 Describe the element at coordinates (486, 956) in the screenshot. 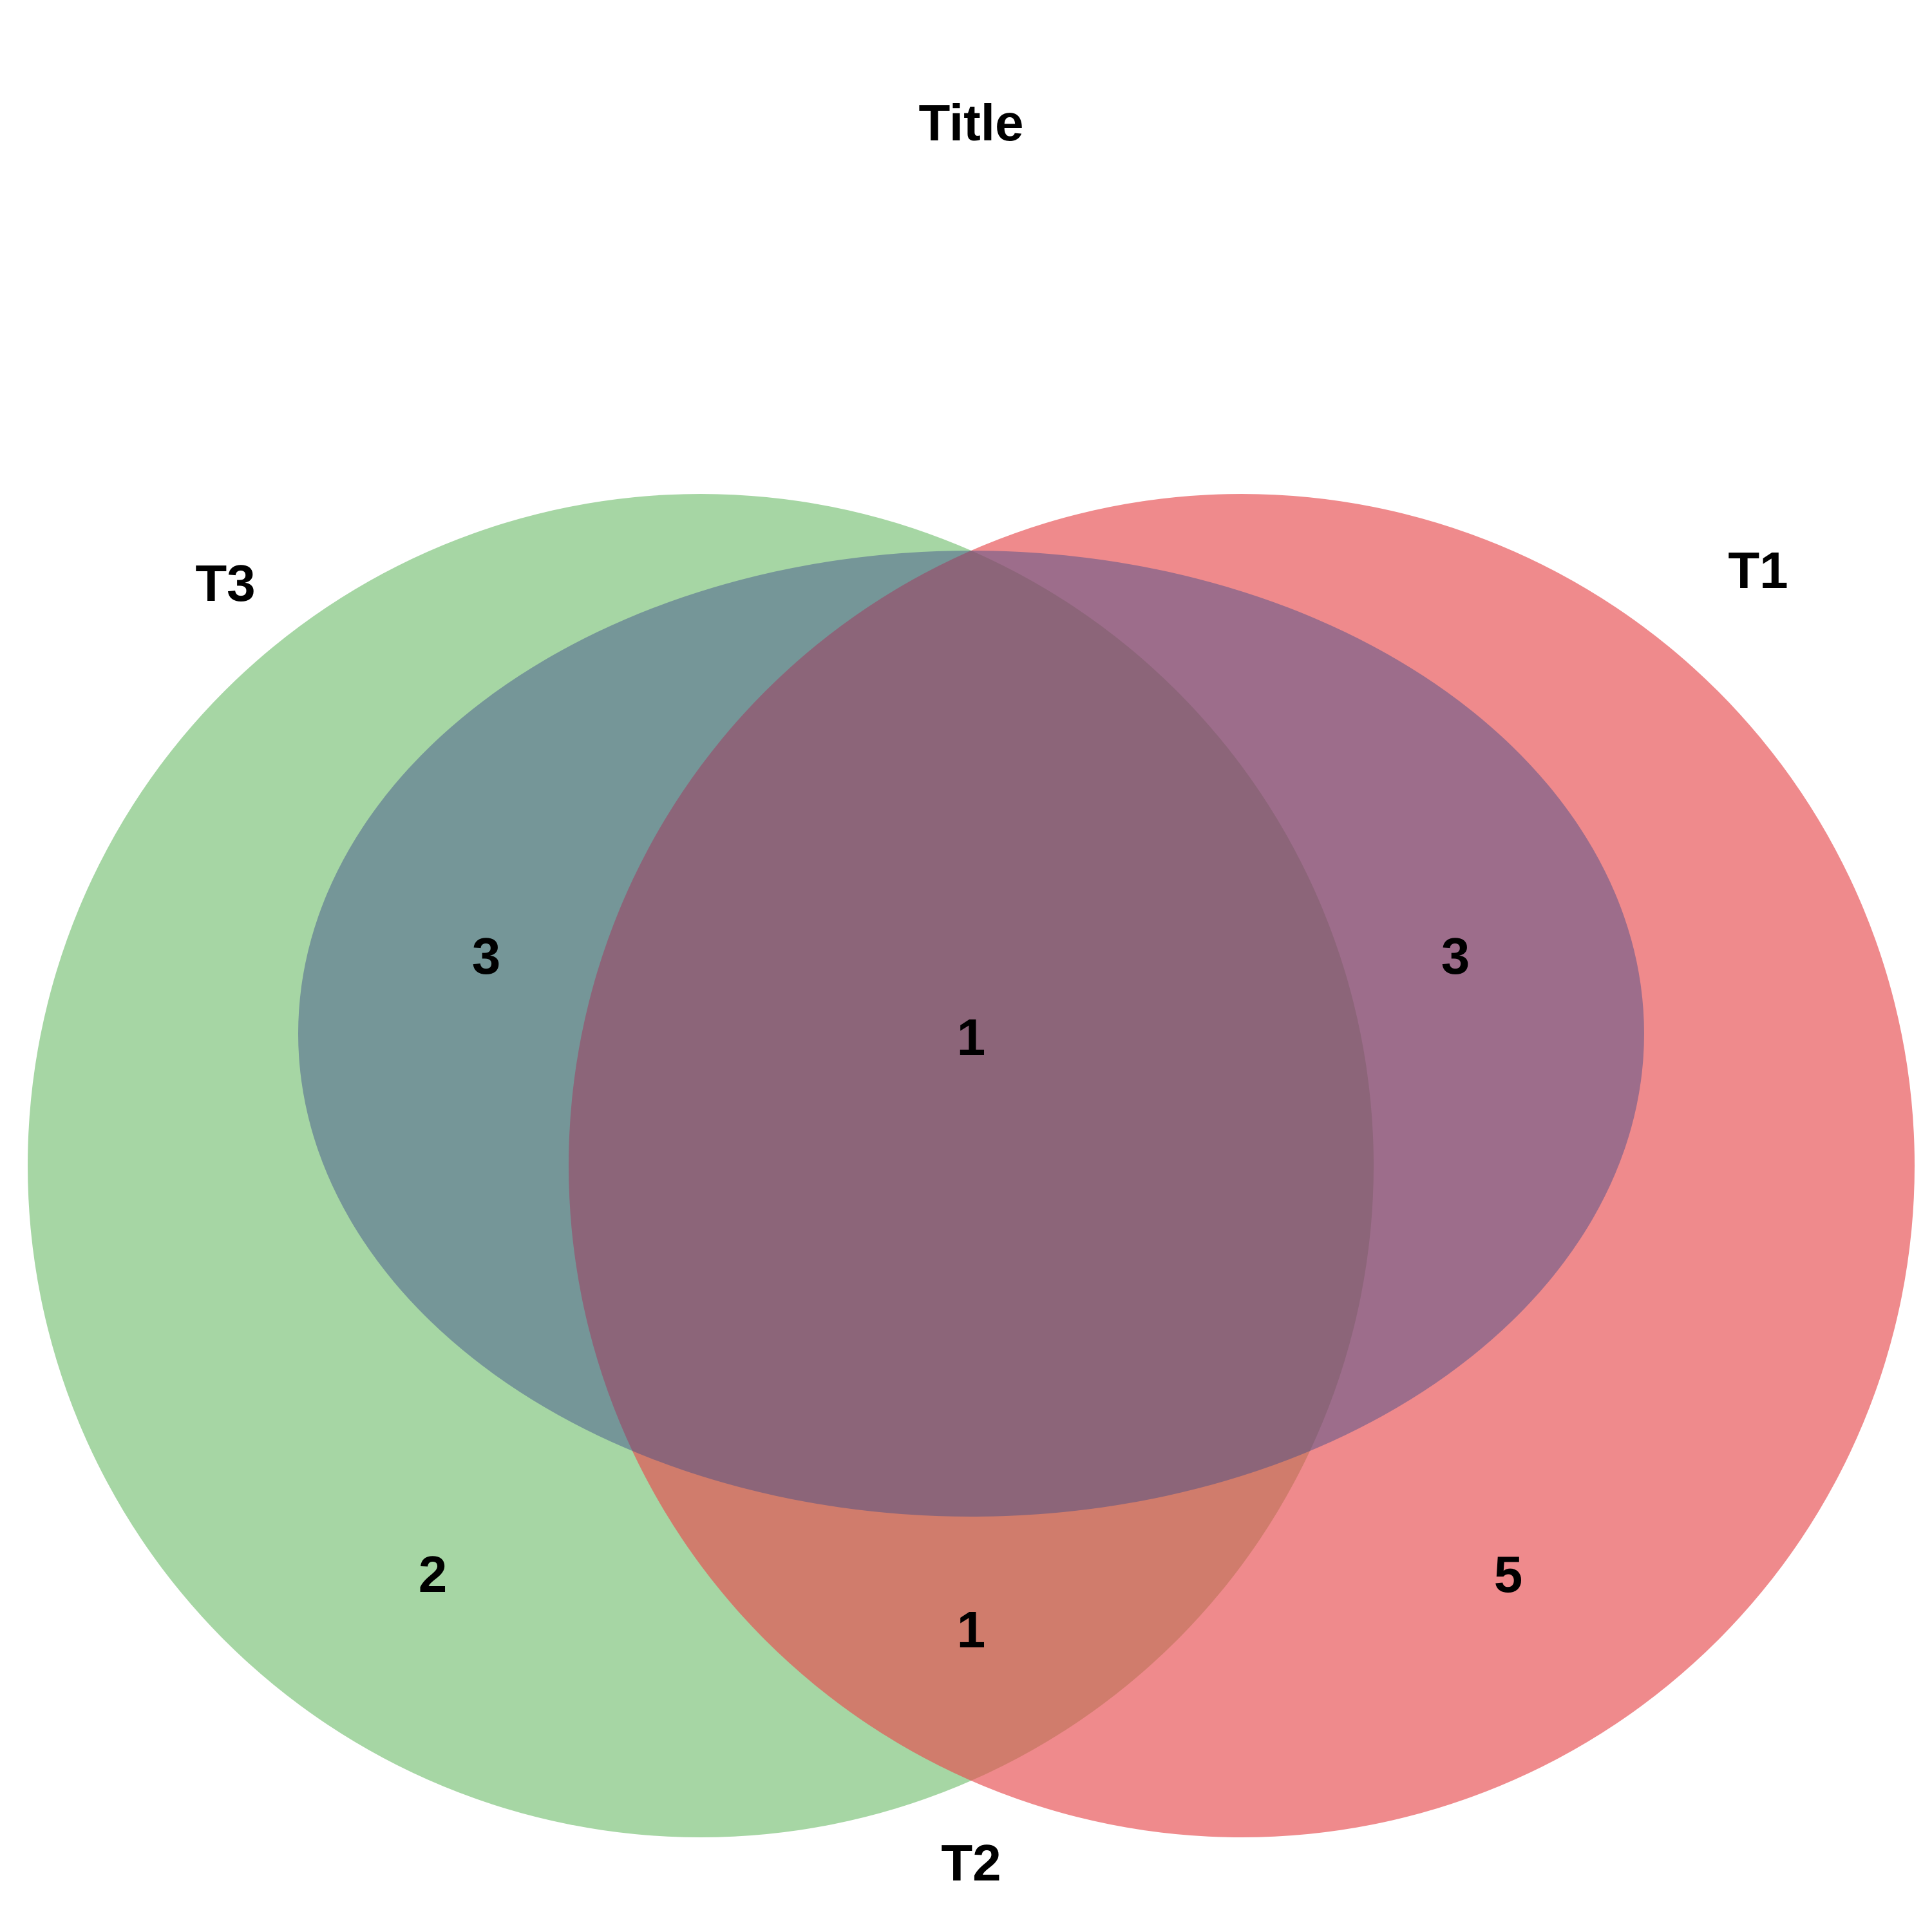

I see `region-count-t2-t3: 3` at that location.